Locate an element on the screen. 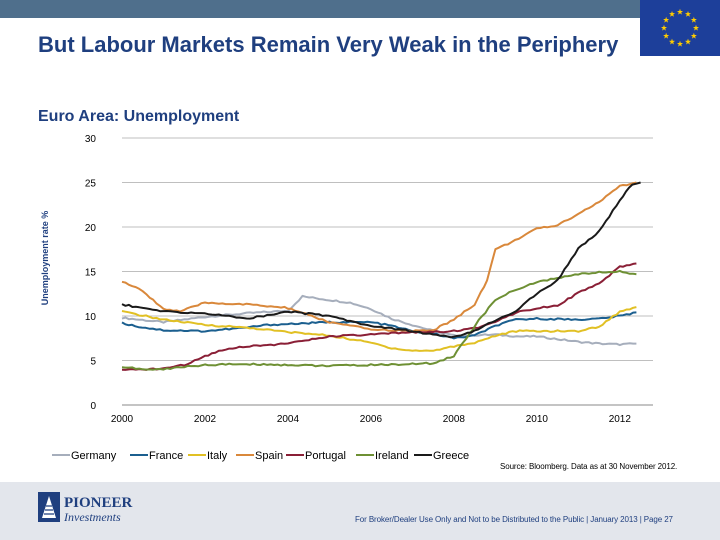 The width and height of the screenshot is (720, 540). x-axis-ticks: 2000 2002 2004 2006 2008 2010 2012 is located at coordinates (371, 419).